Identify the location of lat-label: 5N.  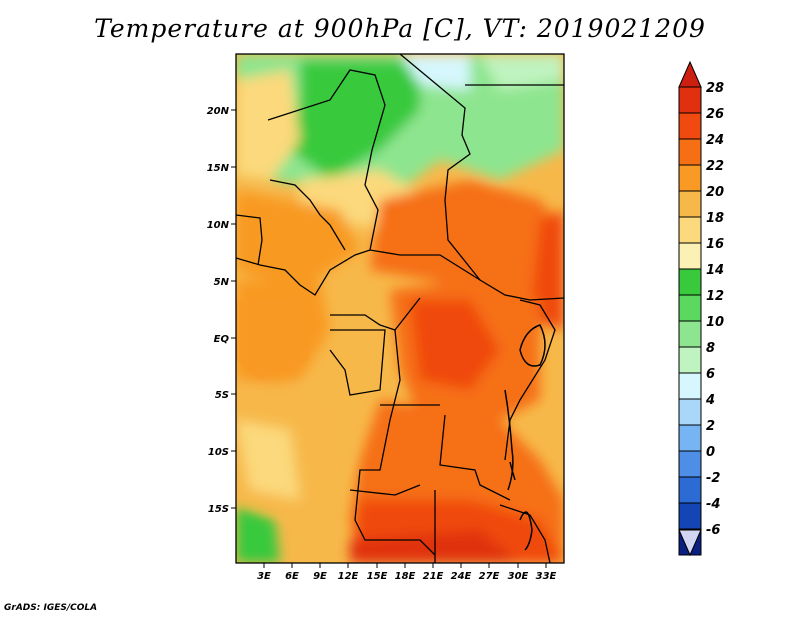
(222, 282).